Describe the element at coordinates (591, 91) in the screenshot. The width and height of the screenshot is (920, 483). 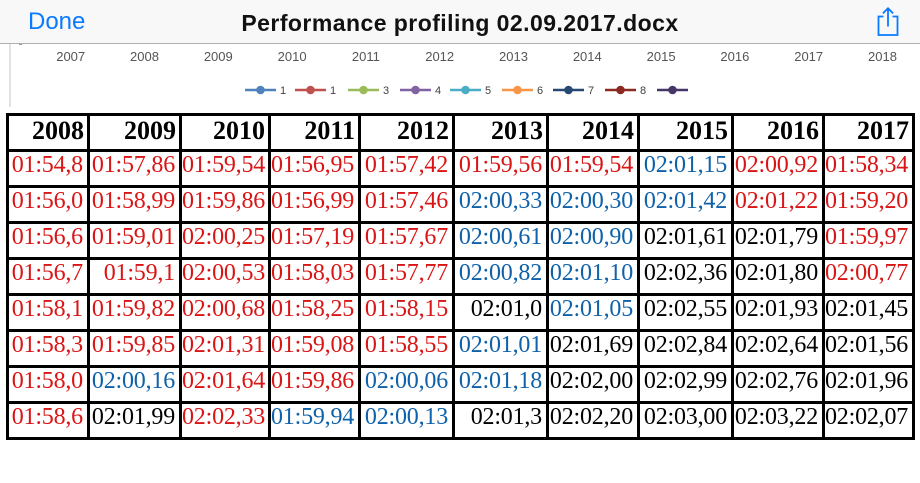
I see `svg-text: 7` at that location.